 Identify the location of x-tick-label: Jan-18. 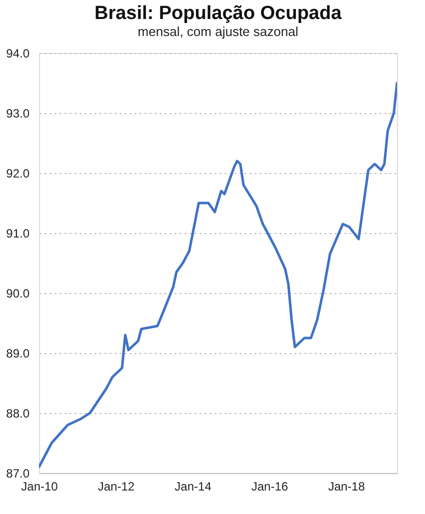
(347, 487).